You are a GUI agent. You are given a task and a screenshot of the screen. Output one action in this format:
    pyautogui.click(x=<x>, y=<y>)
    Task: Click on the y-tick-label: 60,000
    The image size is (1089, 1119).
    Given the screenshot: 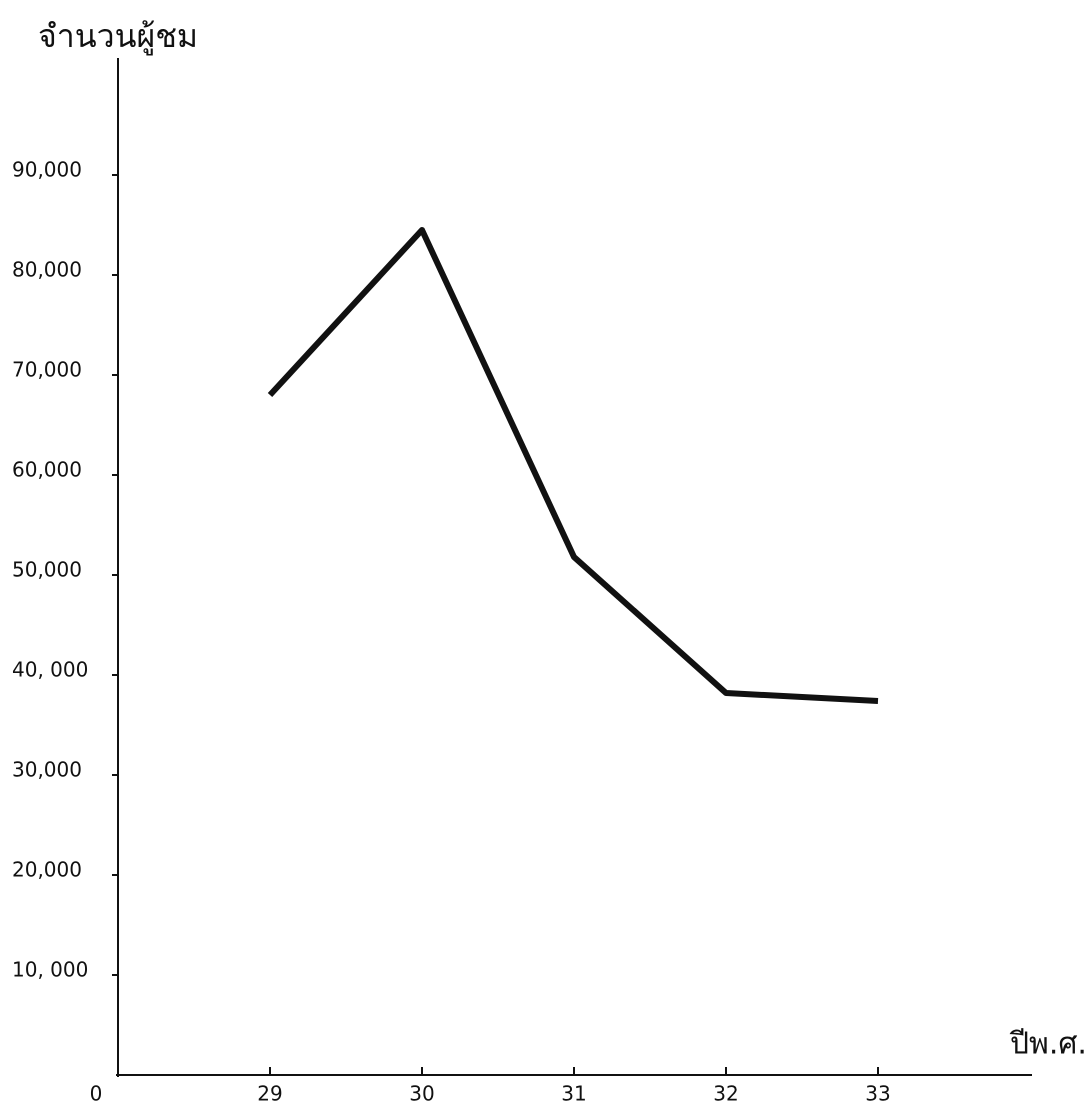 What is the action you would take?
    pyautogui.click(x=47, y=470)
    